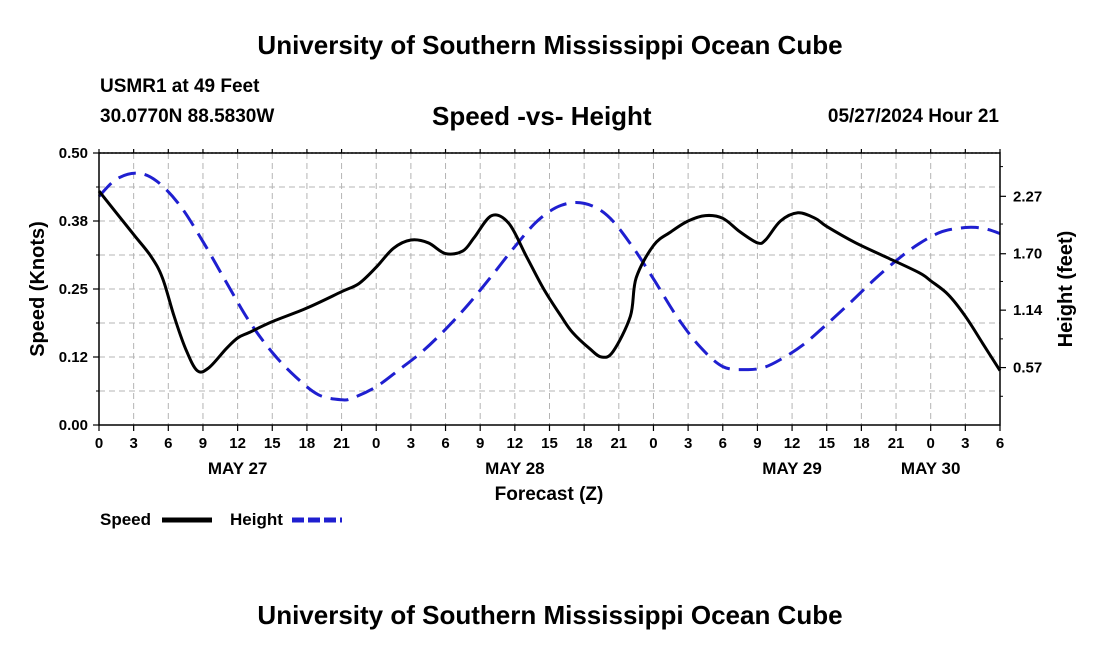 The height and width of the screenshot is (650, 1100). I want to click on y2-axis-label: Height (feet), so click(1066, 289).